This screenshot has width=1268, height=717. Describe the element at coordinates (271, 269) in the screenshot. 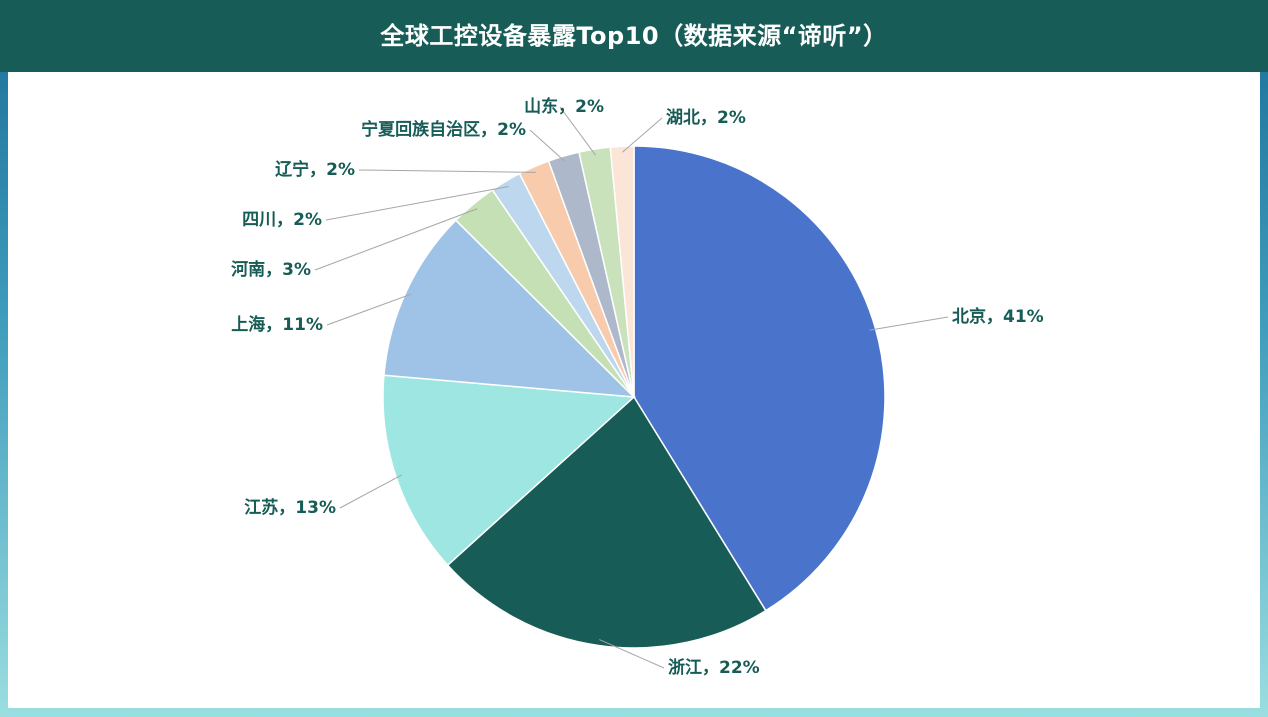

I see `slice-label-5: 河南，3%` at that location.